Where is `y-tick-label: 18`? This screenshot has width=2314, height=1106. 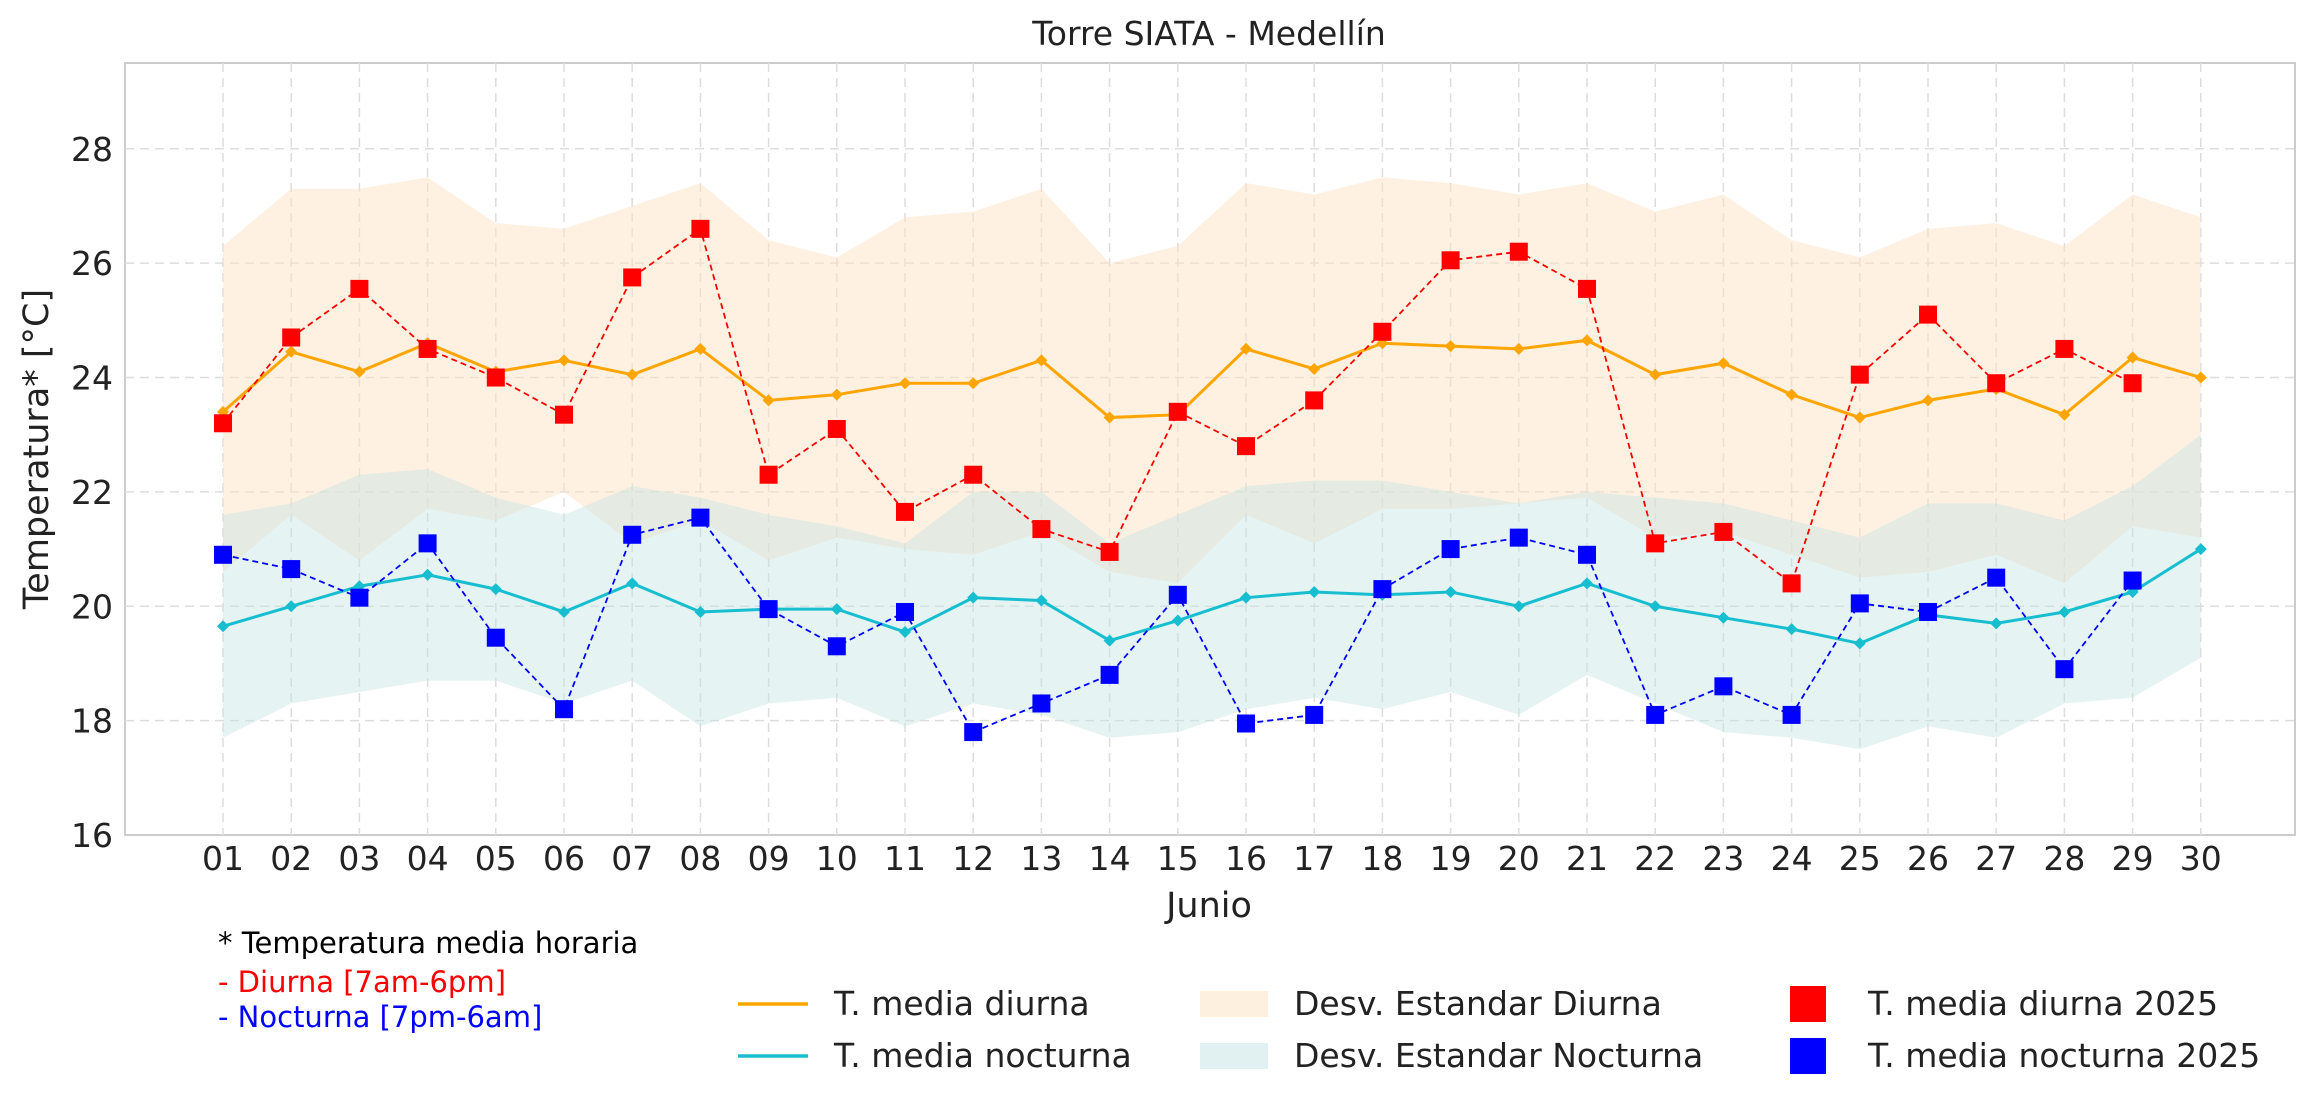
y-tick-label: 18 is located at coordinates (92, 721).